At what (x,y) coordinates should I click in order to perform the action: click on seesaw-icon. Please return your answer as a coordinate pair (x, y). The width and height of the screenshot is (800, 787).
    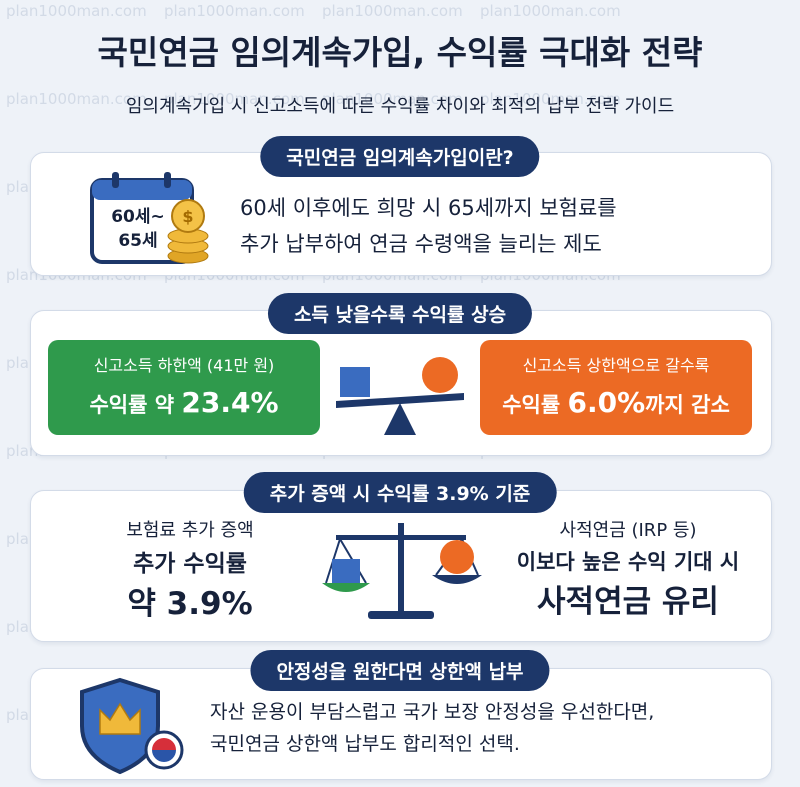
    Looking at the image, I should click on (400, 396).